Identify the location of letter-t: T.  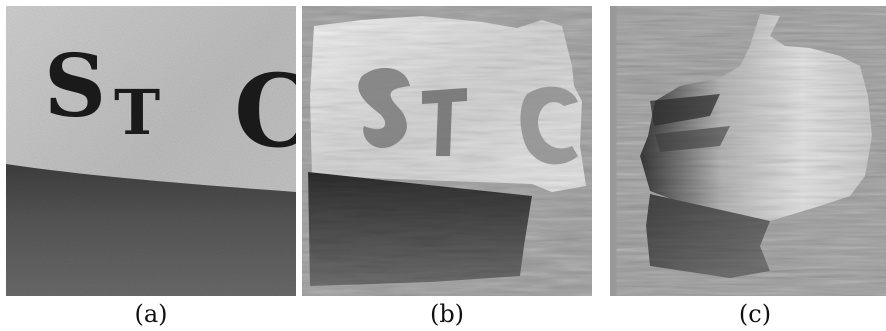
(137, 112).